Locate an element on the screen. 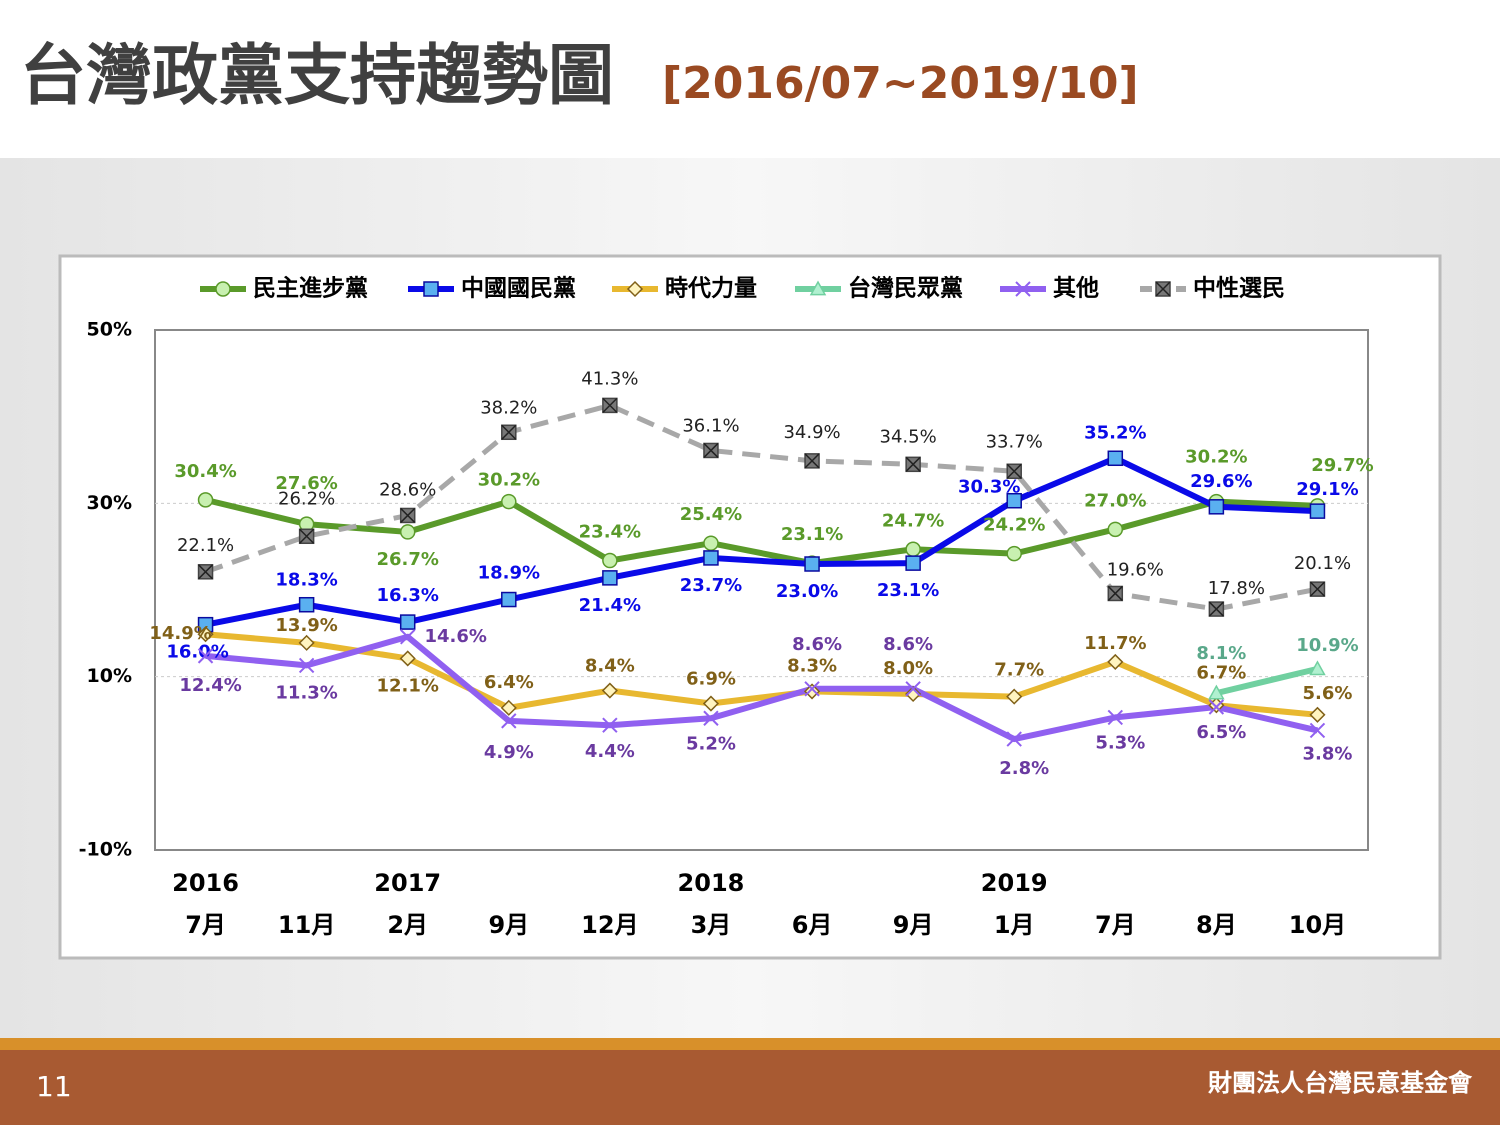 Image resolution: width=1500 pixels, height=1129 pixels. data-label: 14.9% is located at coordinates (180, 633).